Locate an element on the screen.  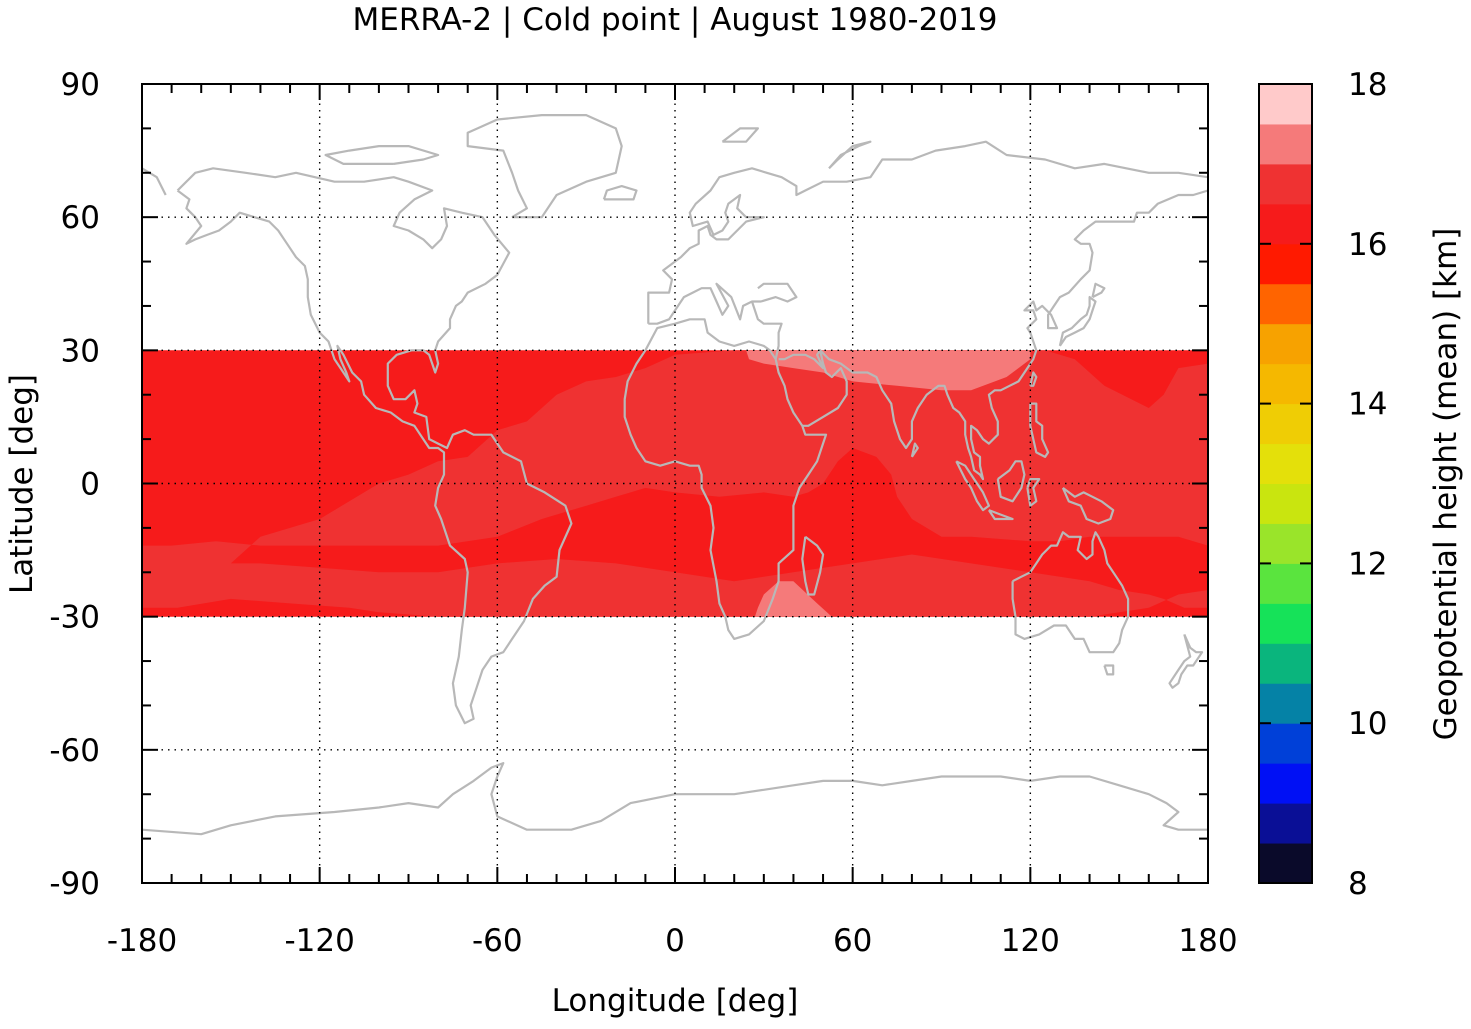
colorbar-tick-label: 14 is located at coordinates (1367, 405).